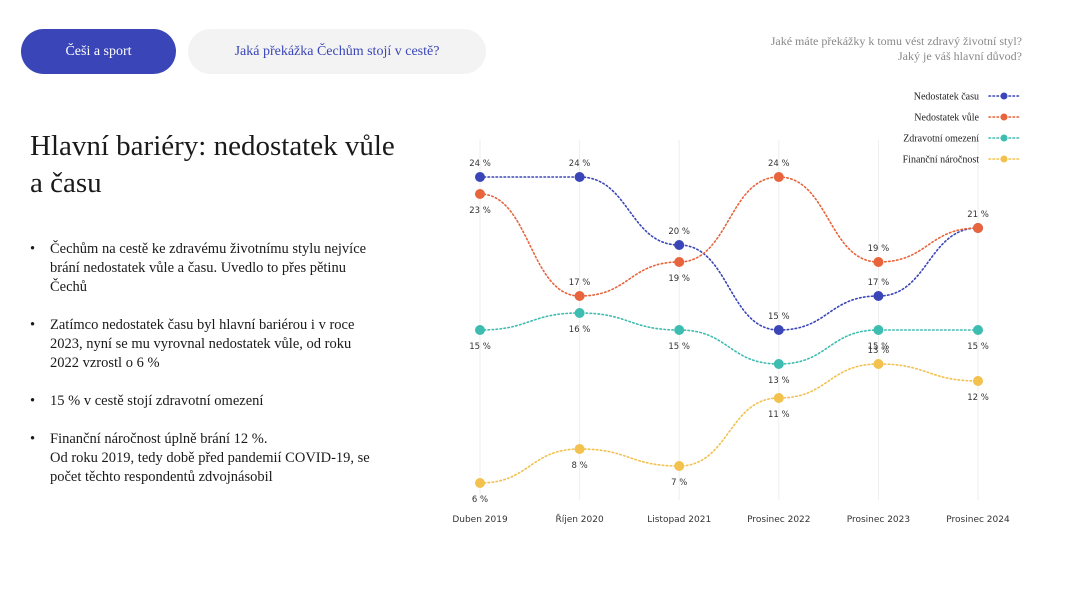  Describe the element at coordinates (480, 211) in the screenshot. I see `data-label: 23 %` at that location.